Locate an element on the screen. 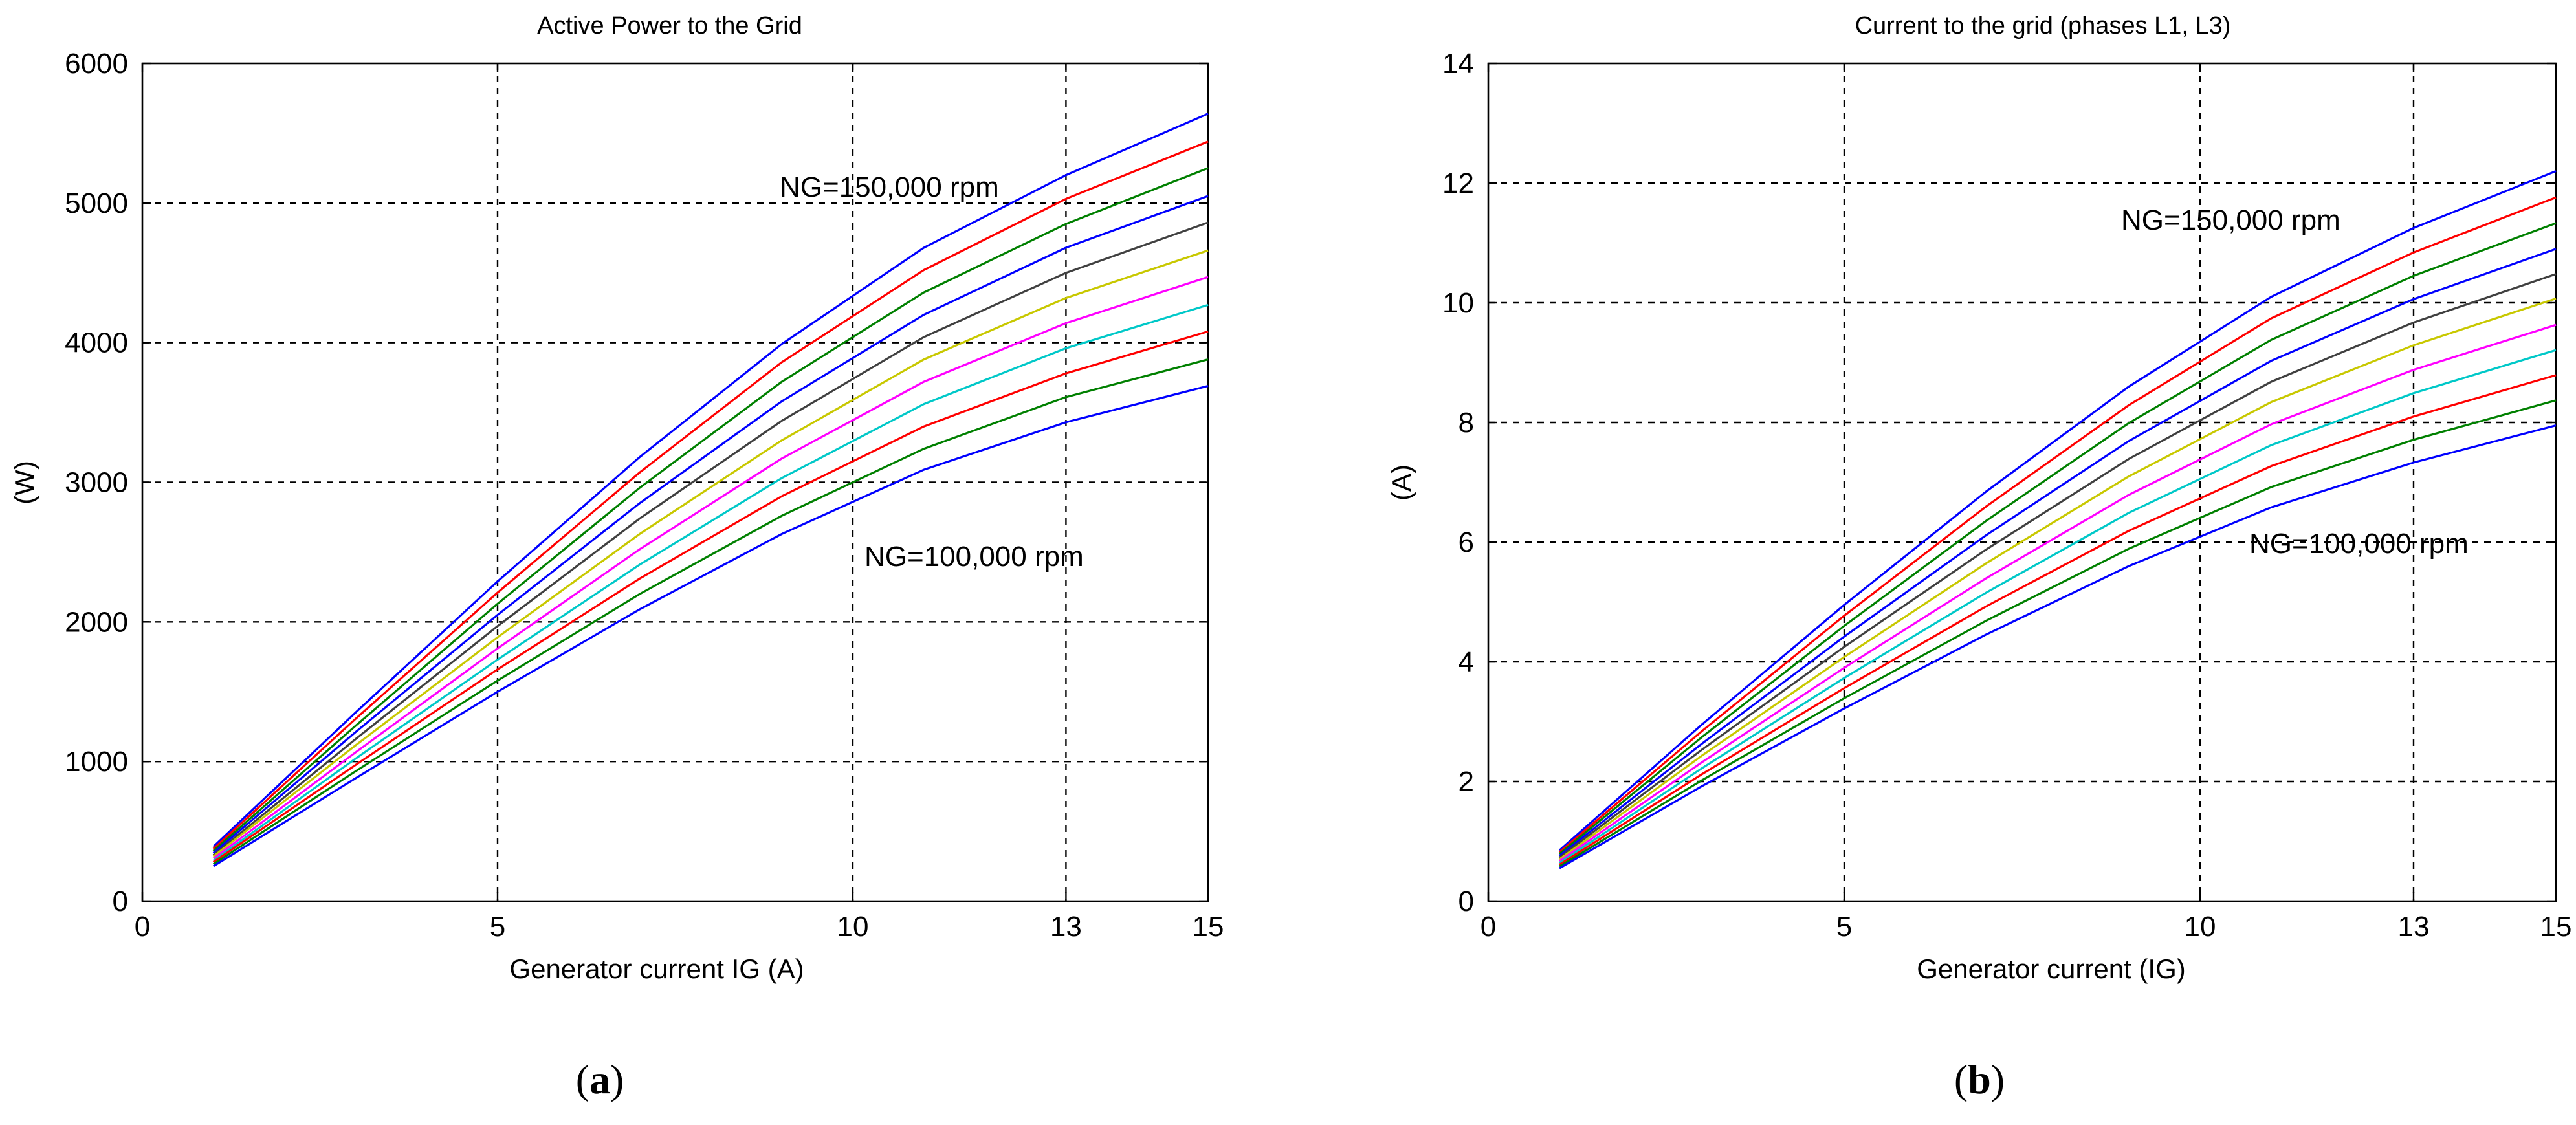 The height and width of the screenshot is (1125, 2576). annotation-ng-150000-a: NG=150,000 rpm is located at coordinates (889, 187).